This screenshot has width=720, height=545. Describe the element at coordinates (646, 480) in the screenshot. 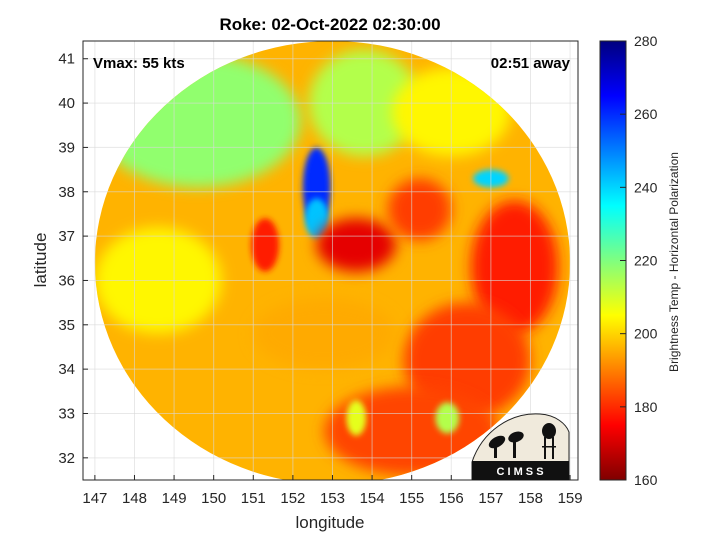

I see `colorbar-tick-label: 160` at that location.